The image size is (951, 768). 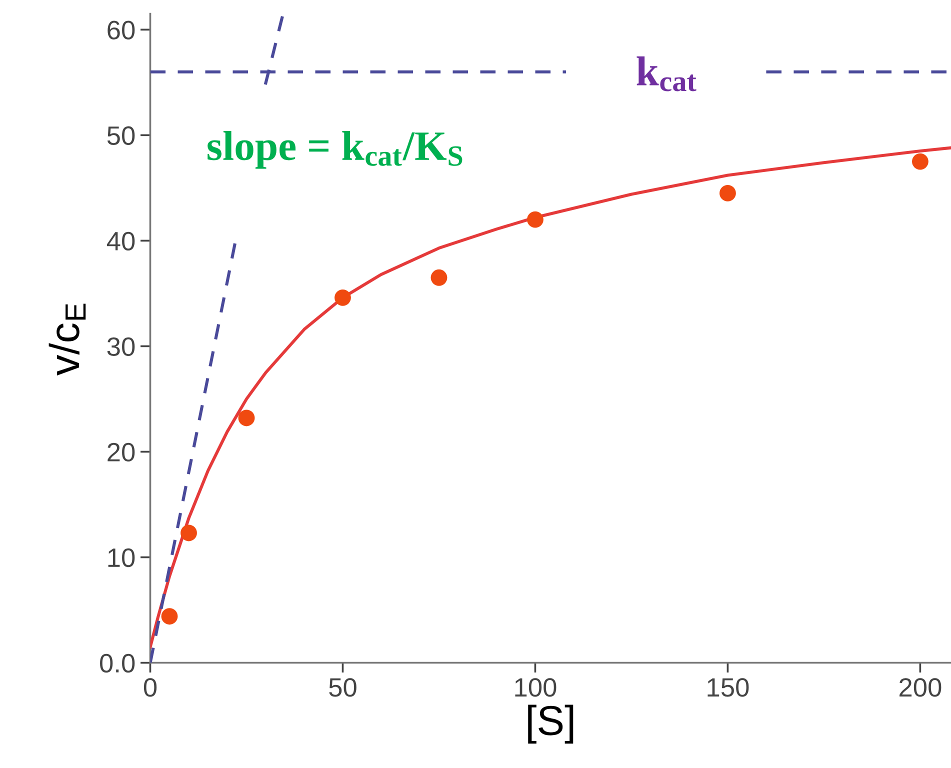 I want to click on y-tick-label: 40, so click(x=120, y=241).